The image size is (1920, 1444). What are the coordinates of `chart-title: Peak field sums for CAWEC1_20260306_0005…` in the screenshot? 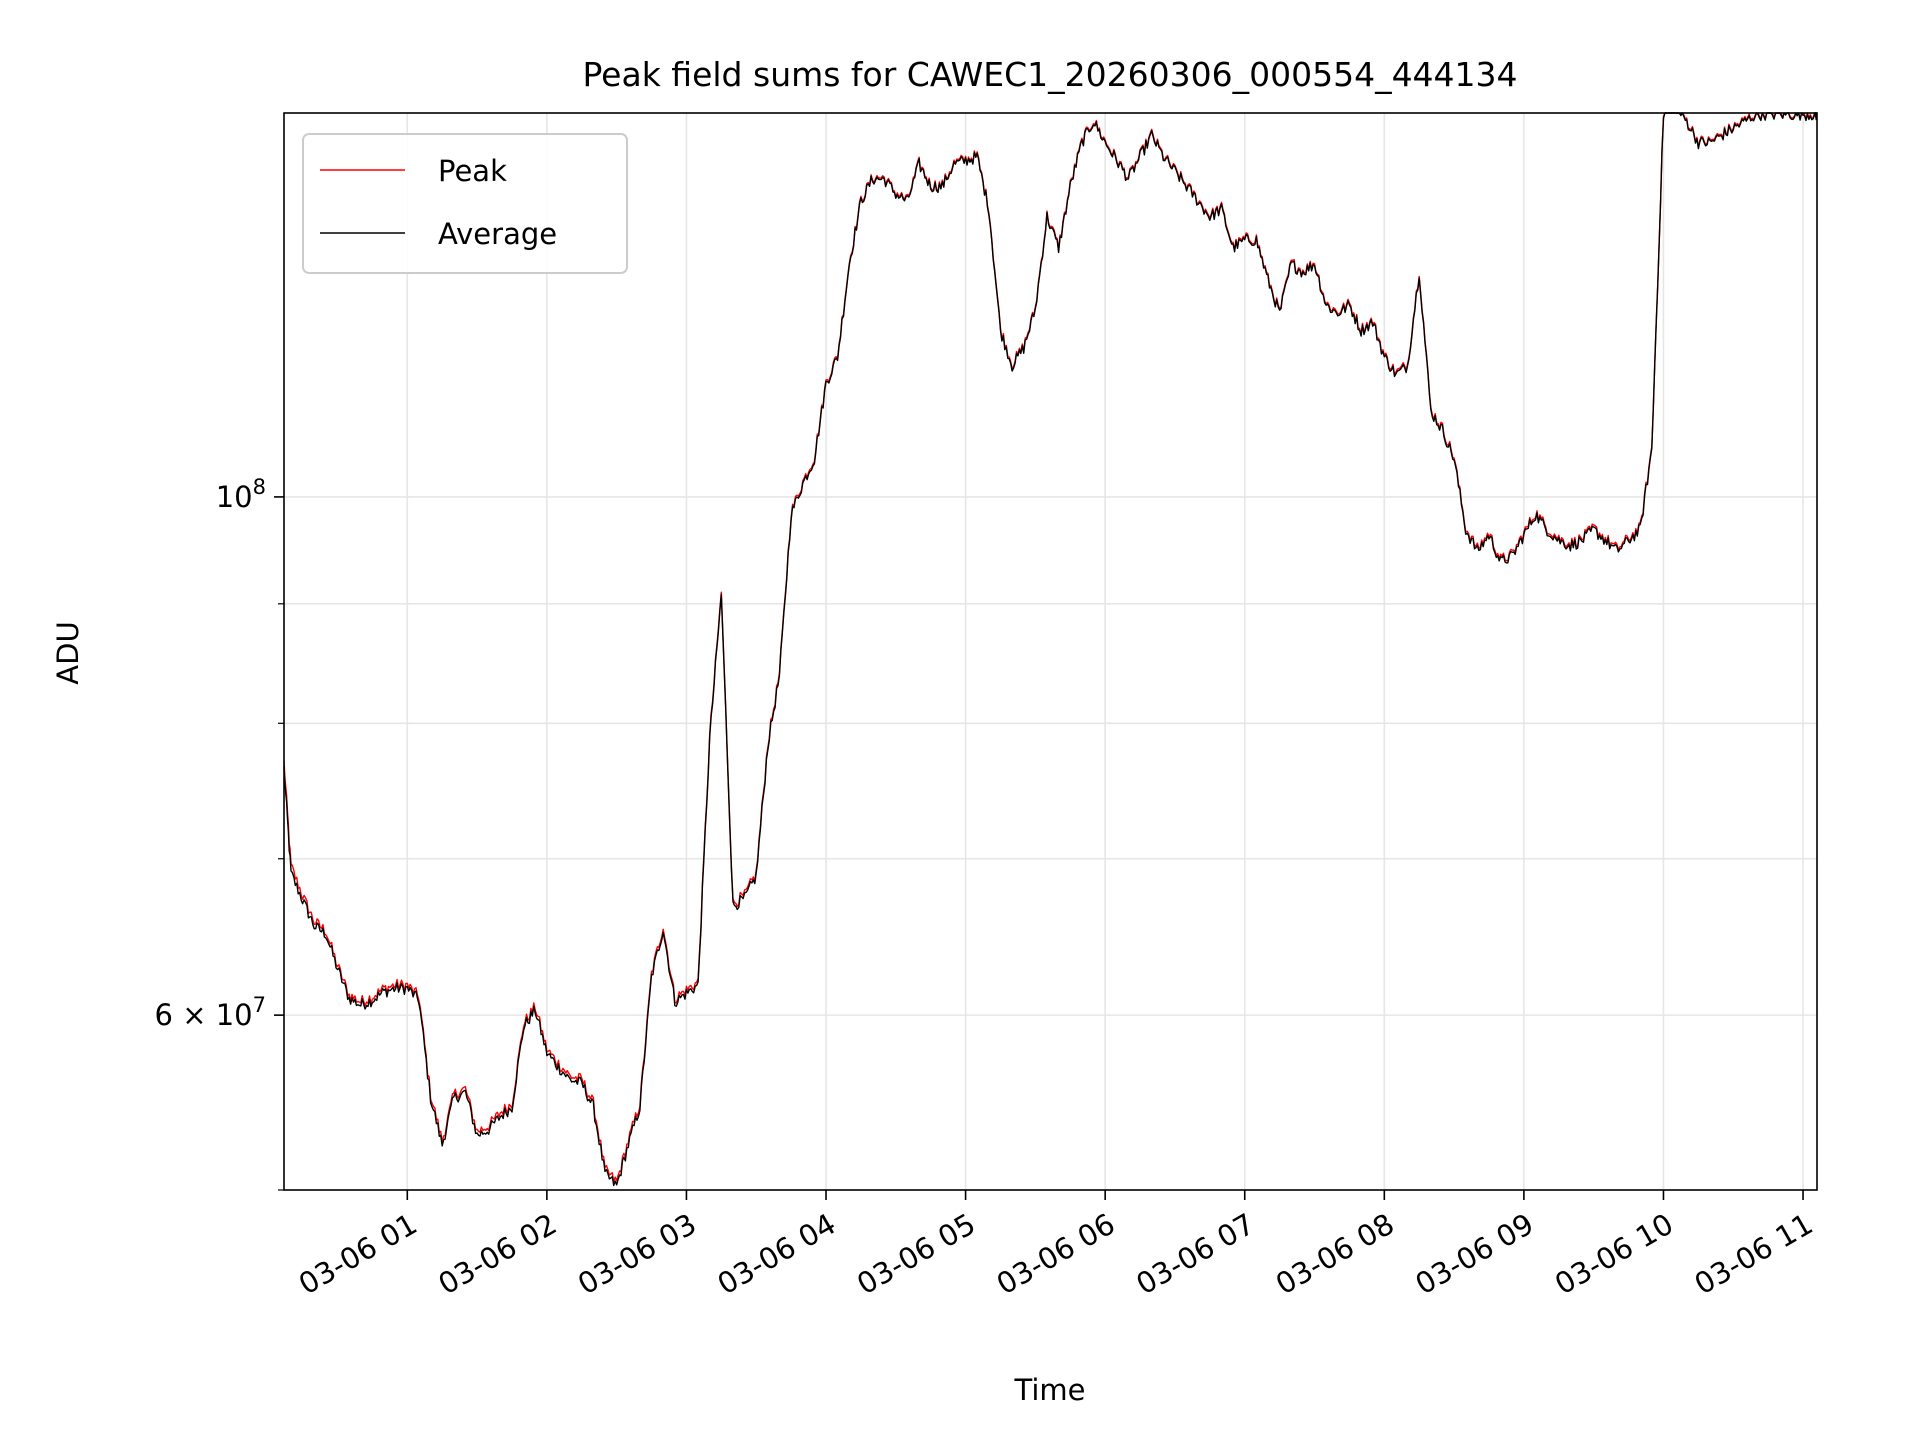 It's located at (1049, 74).